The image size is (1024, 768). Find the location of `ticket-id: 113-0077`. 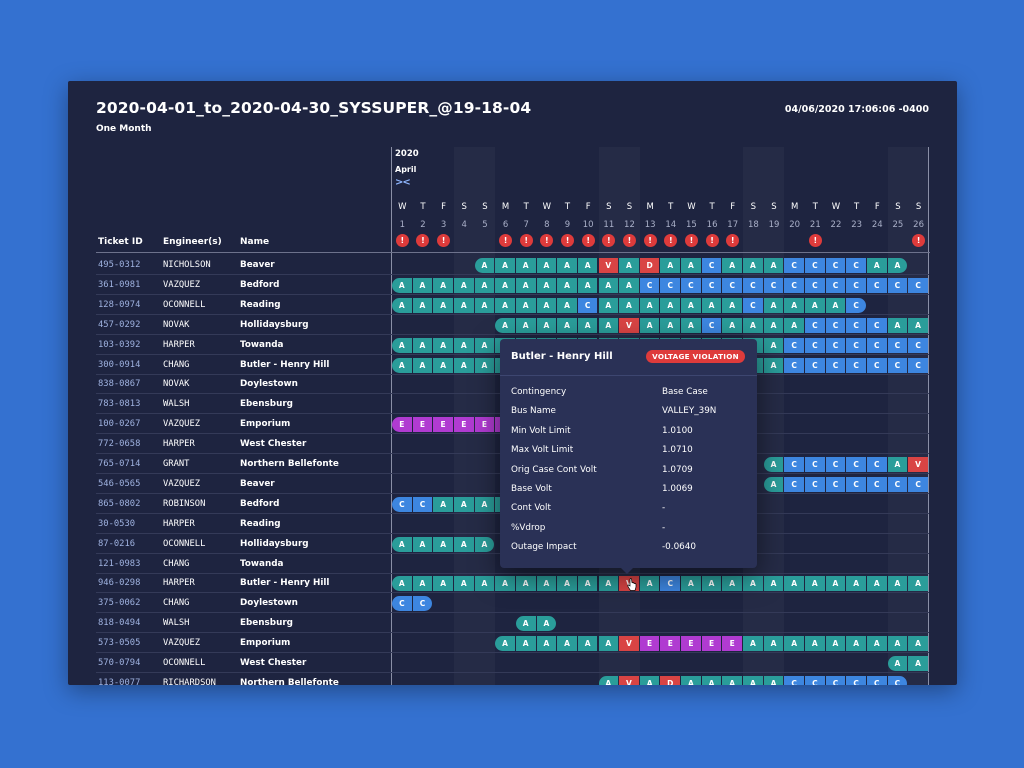

ticket-id: 113-0077 is located at coordinates (119, 681).